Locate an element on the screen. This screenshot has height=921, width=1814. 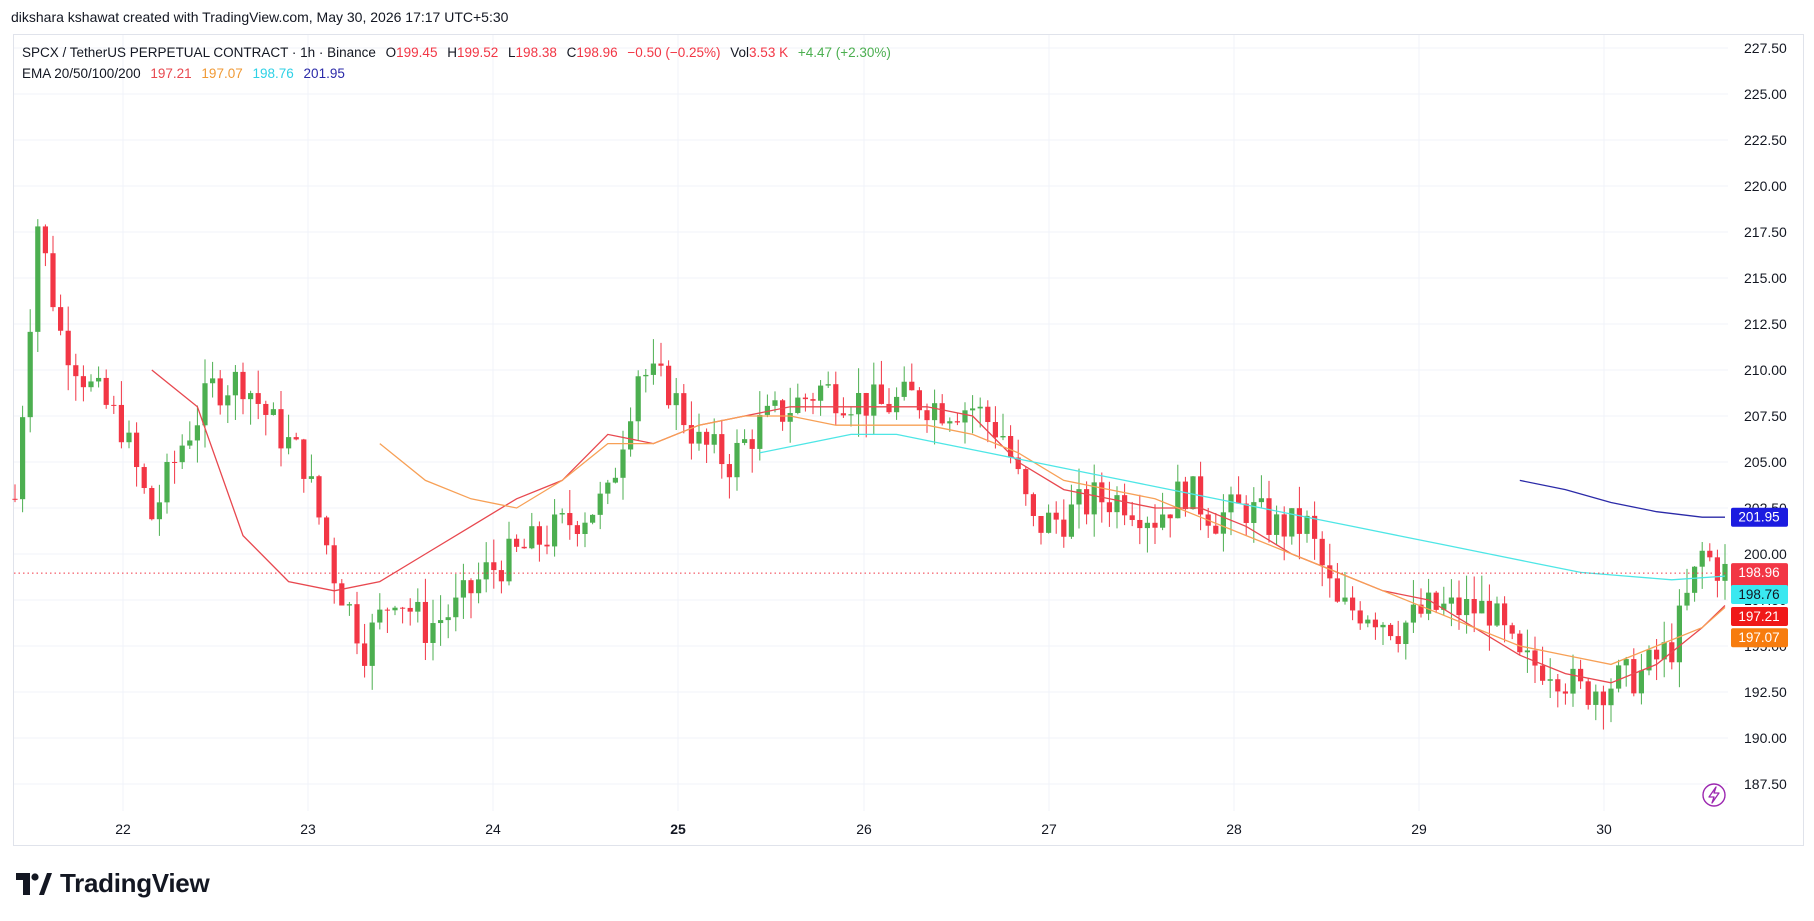
high-label: H is located at coordinates (452, 52).